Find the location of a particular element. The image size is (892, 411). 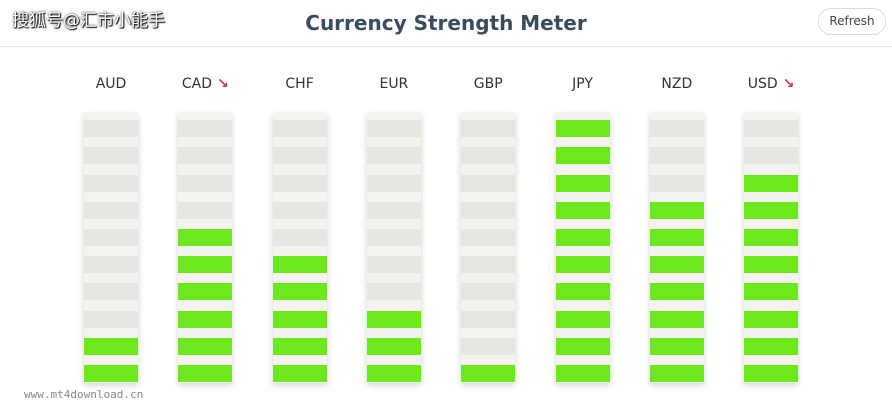

watermark: www.mt4download.cn is located at coordinates (84, 394).